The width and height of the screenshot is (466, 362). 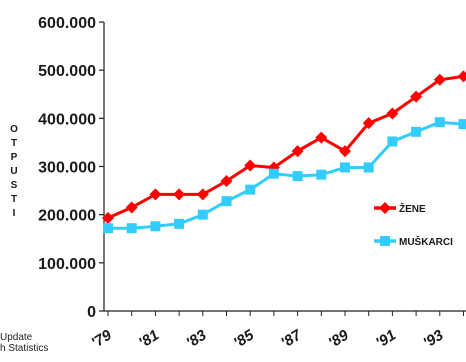 What do you see at coordinates (14, 213) in the screenshot?
I see `y-axis-label-letter: I` at bounding box center [14, 213].